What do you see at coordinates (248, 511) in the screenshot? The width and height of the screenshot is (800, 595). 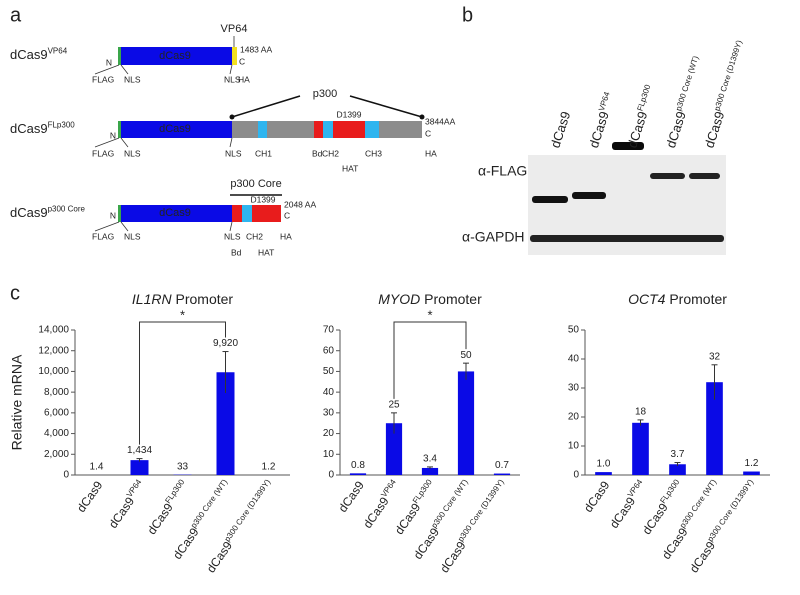 I see `label-sup: p300 Core (D1399Y)` at bounding box center [248, 511].